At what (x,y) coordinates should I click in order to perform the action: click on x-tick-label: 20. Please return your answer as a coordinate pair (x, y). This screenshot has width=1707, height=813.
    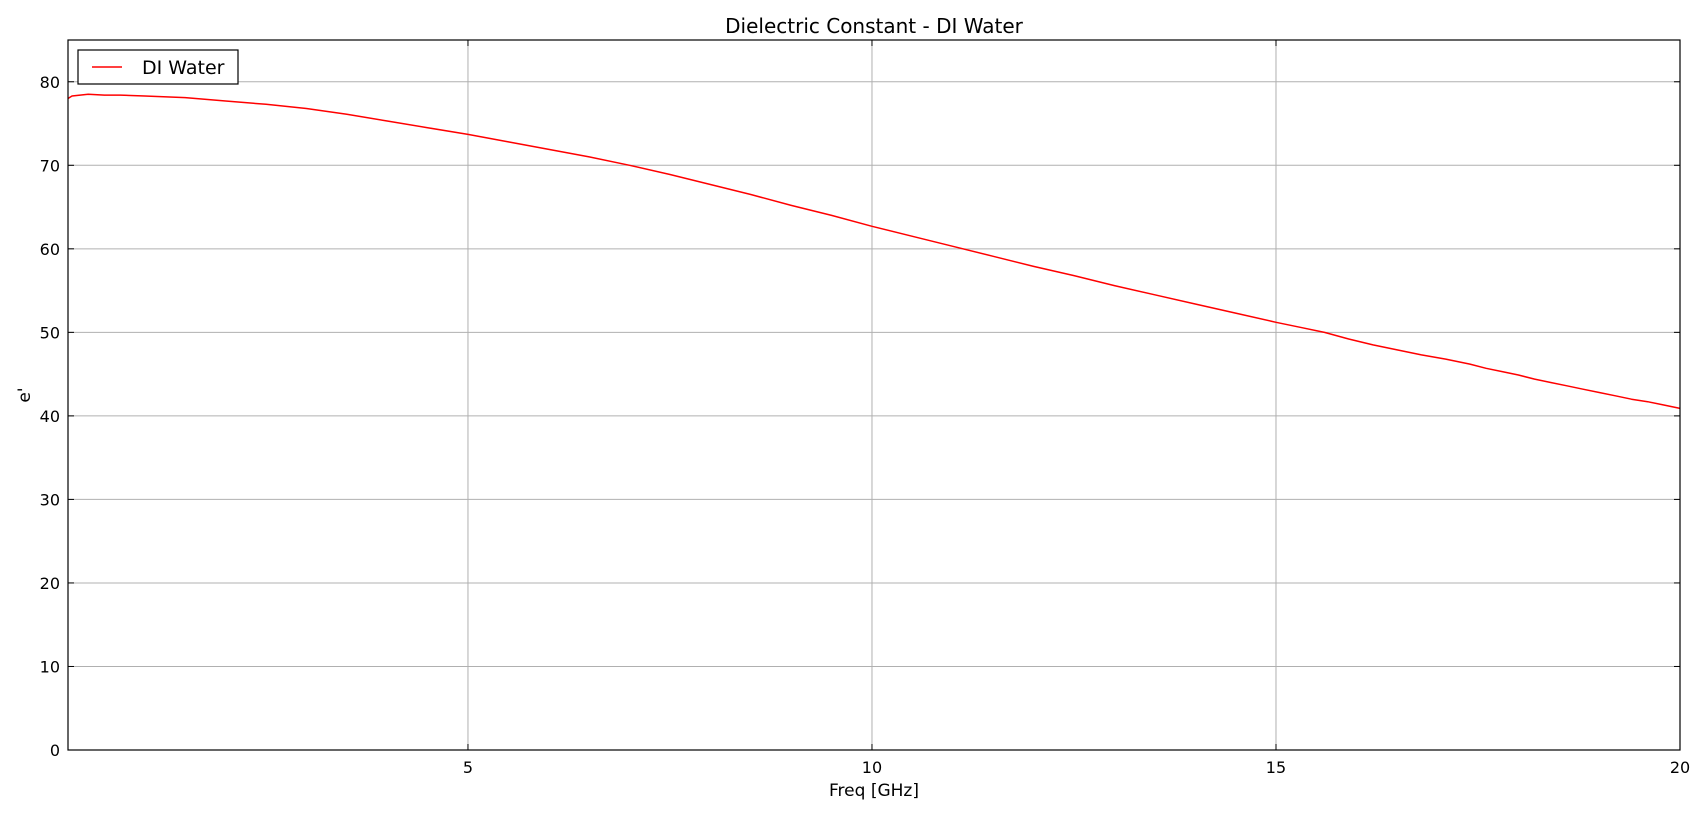
    Looking at the image, I should click on (1680, 767).